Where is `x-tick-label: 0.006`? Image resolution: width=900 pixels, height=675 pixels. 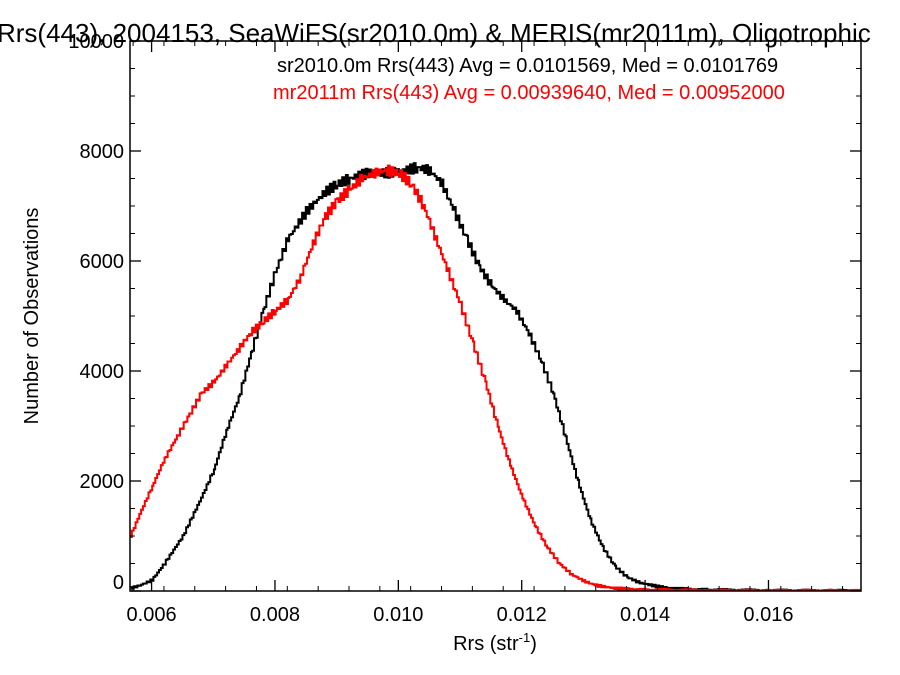 x-tick-label: 0.006 is located at coordinates (152, 615).